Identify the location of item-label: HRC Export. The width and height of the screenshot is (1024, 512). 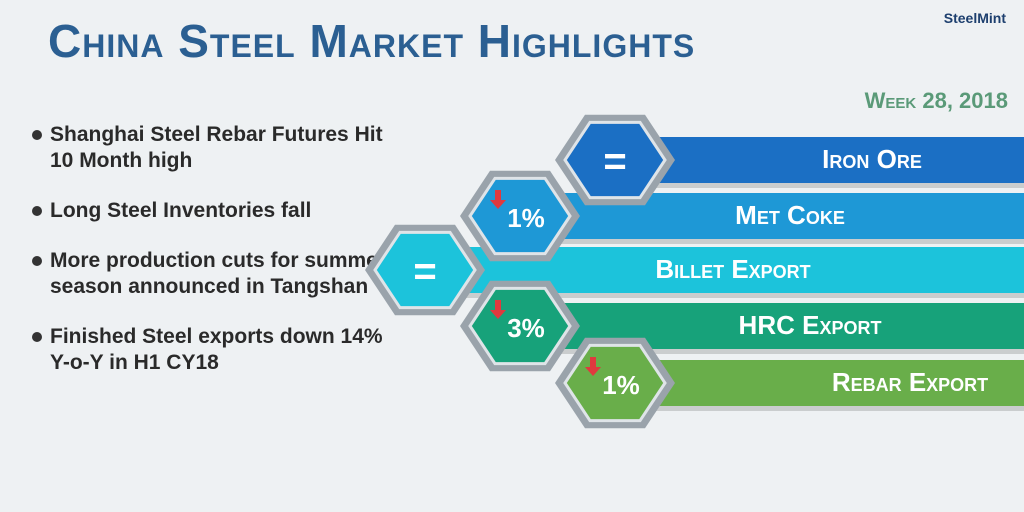
(810, 325).